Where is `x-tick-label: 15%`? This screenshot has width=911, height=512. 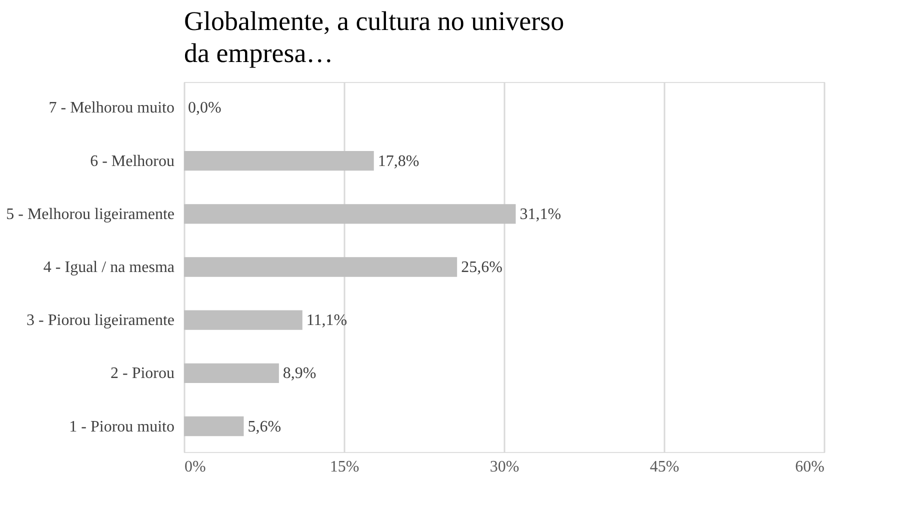
x-tick-label: 15% is located at coordinates (345, 467).